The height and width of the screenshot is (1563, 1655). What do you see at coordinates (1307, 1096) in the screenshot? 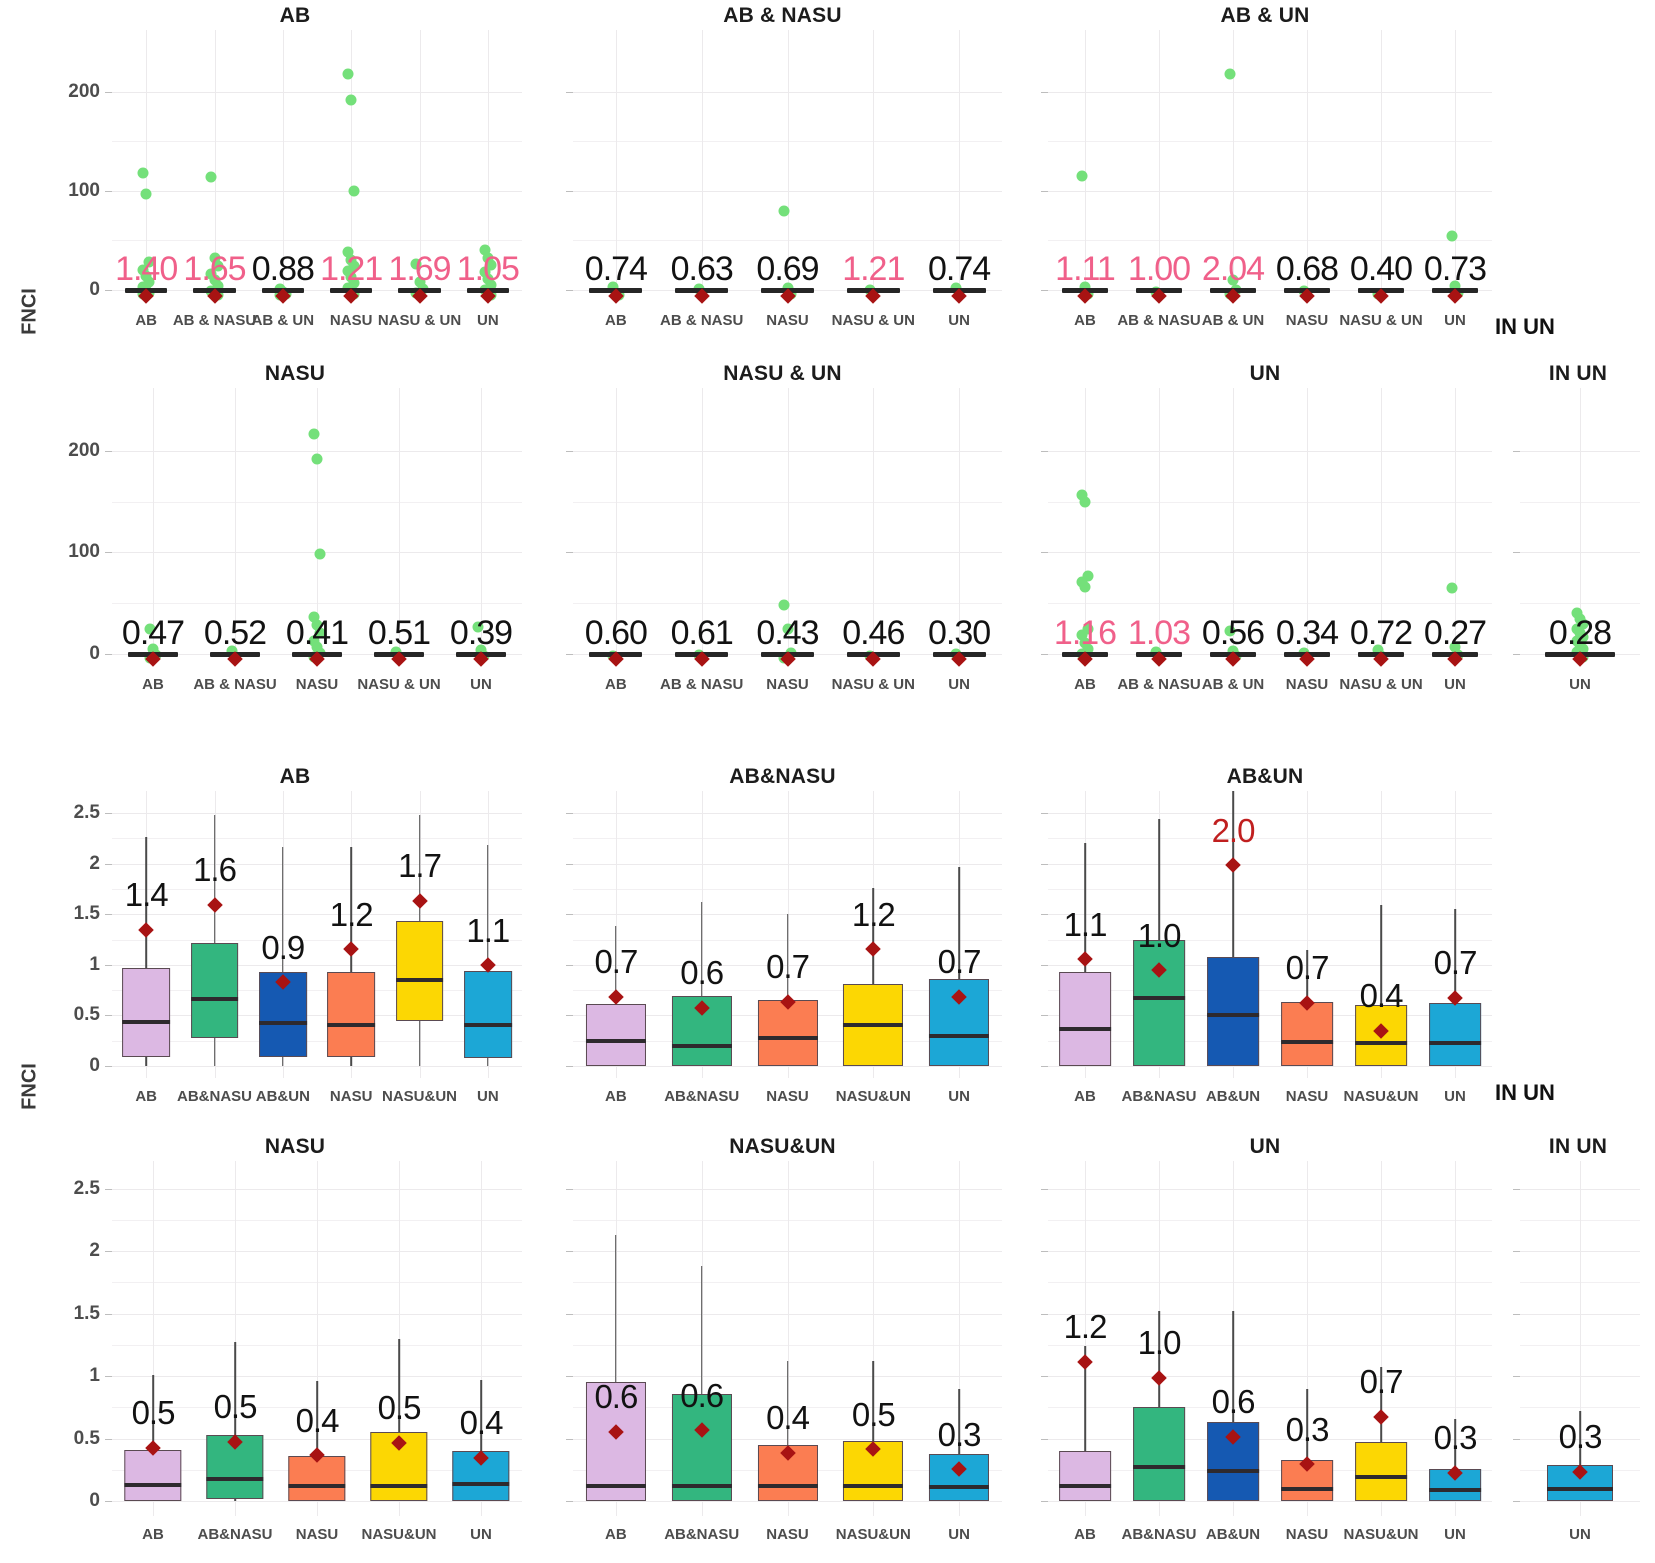
I see `x-tick-label: NASU` at bounding box center [1307, 1096].